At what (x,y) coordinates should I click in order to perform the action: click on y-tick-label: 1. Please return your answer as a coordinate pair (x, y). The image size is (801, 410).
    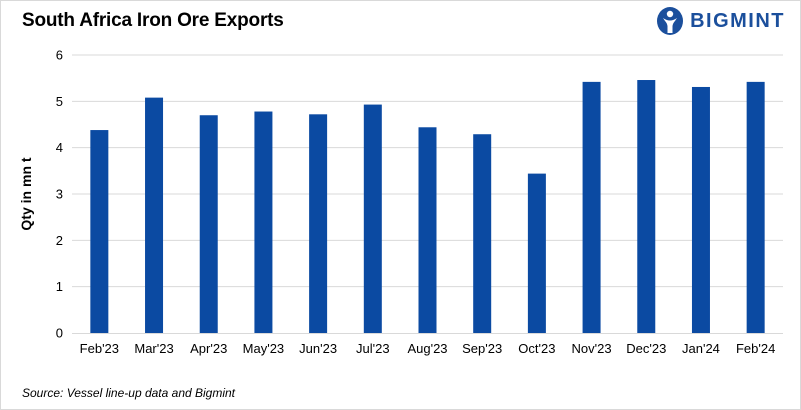
    Looking at the image, I should click on (59, 286).